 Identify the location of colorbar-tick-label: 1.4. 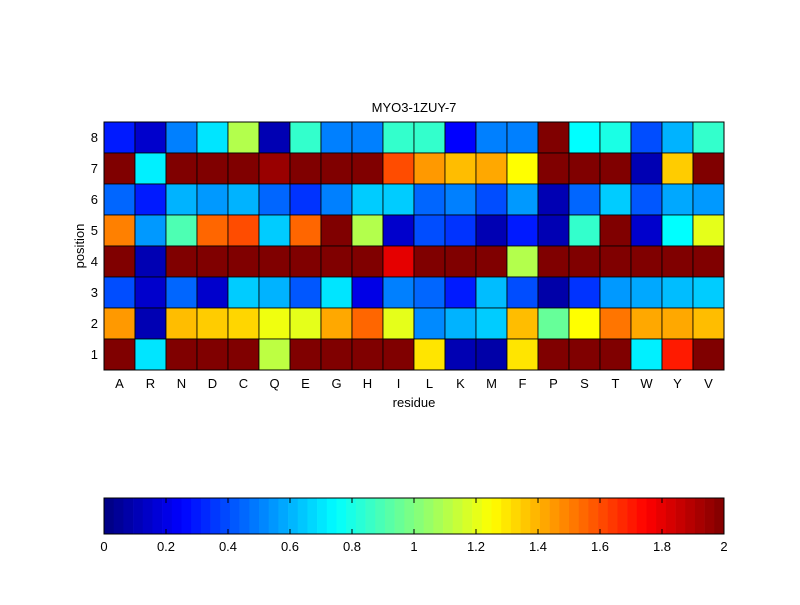
(538, 546).